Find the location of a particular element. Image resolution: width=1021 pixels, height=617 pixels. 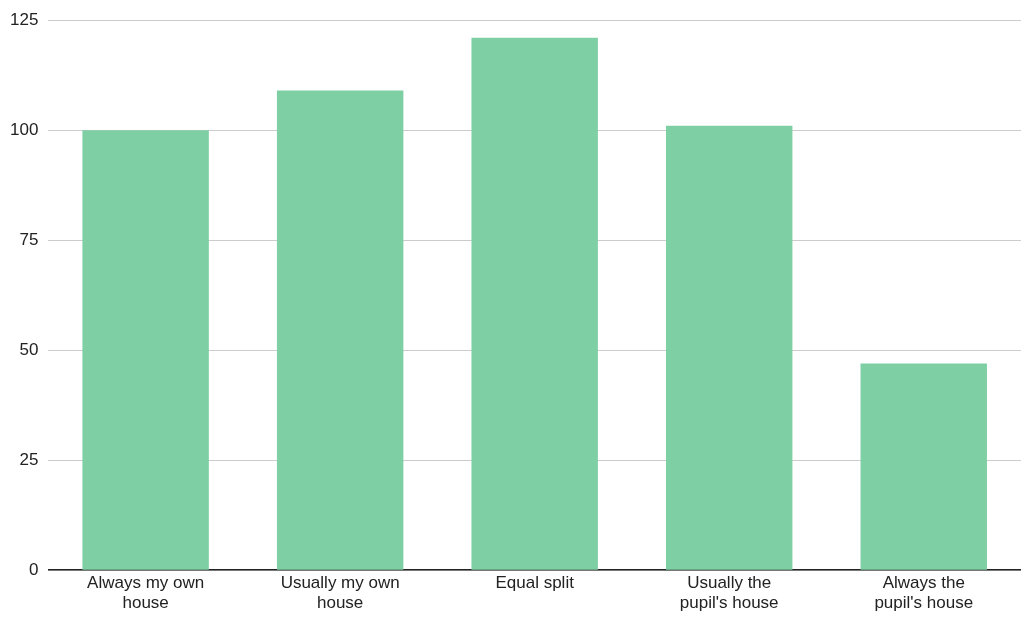

x-tick-label: Usually my own house is located at coordinates (340, 593).